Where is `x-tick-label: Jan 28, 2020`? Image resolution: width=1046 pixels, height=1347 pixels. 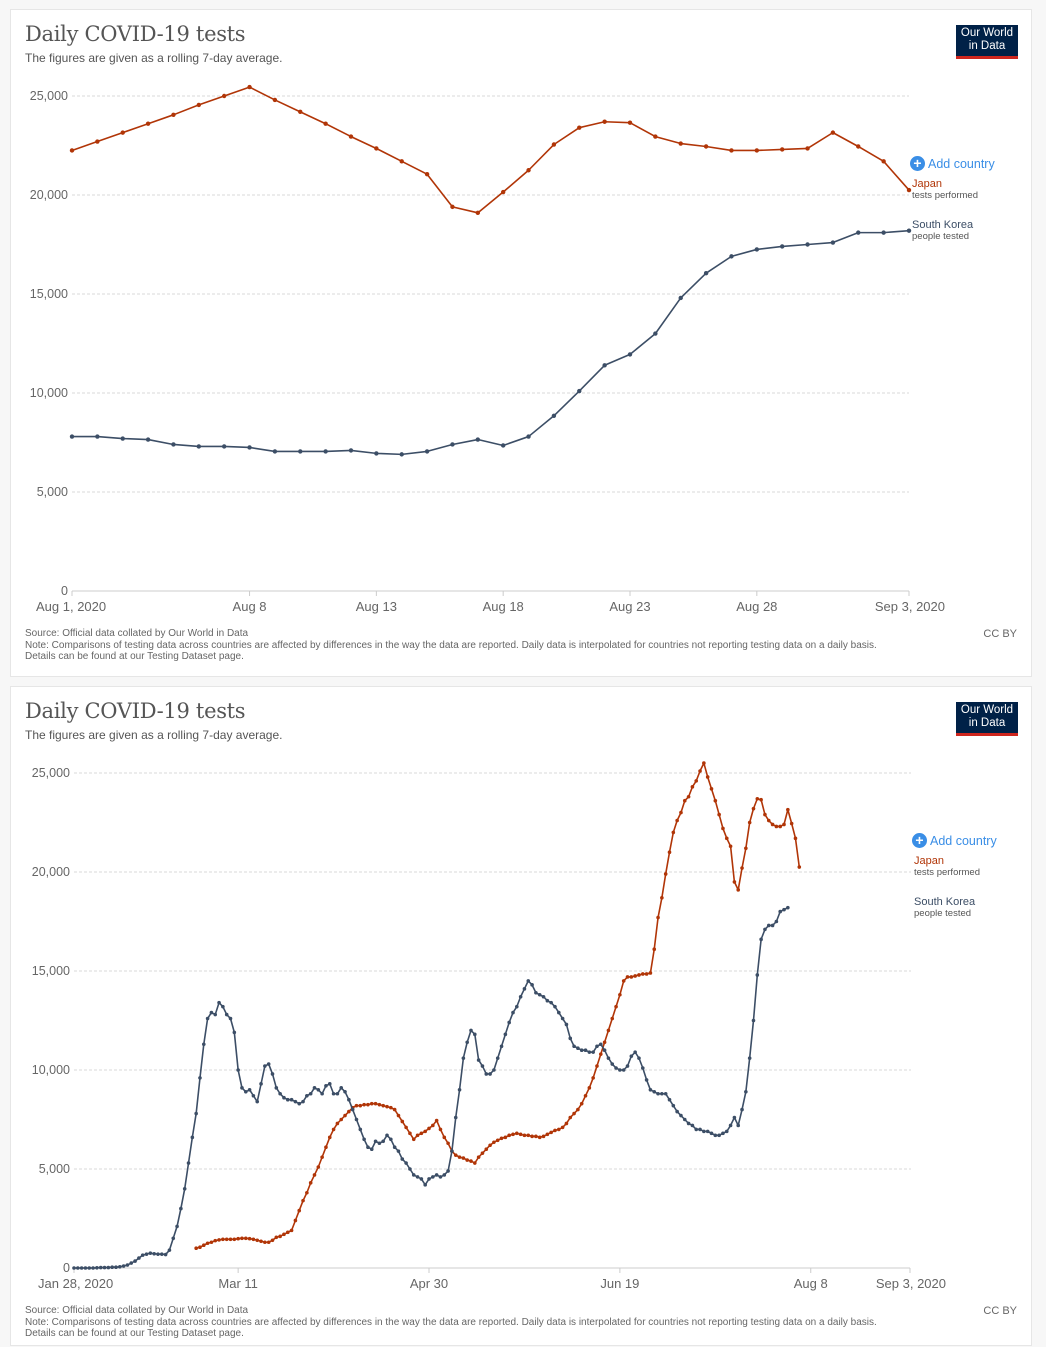 x-tick-label: Jan 28, 2020 is located at coordinates (75, 1283).